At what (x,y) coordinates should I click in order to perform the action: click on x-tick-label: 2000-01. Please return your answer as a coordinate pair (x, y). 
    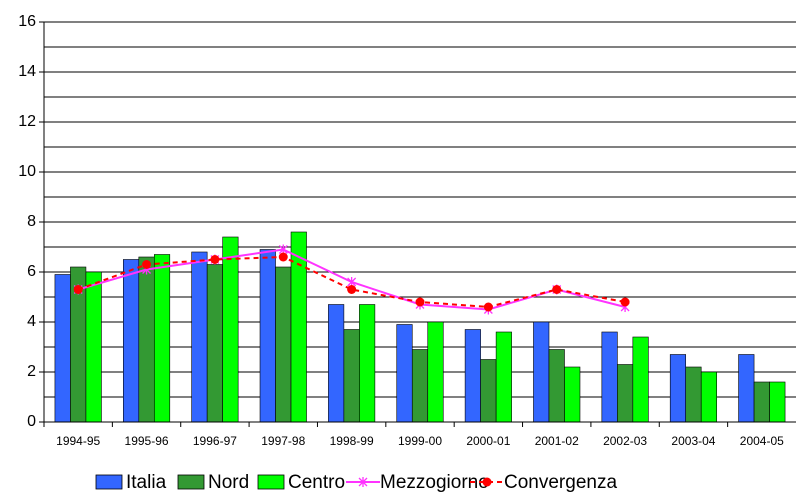
    Looking at the image, I should click on (488, 441).